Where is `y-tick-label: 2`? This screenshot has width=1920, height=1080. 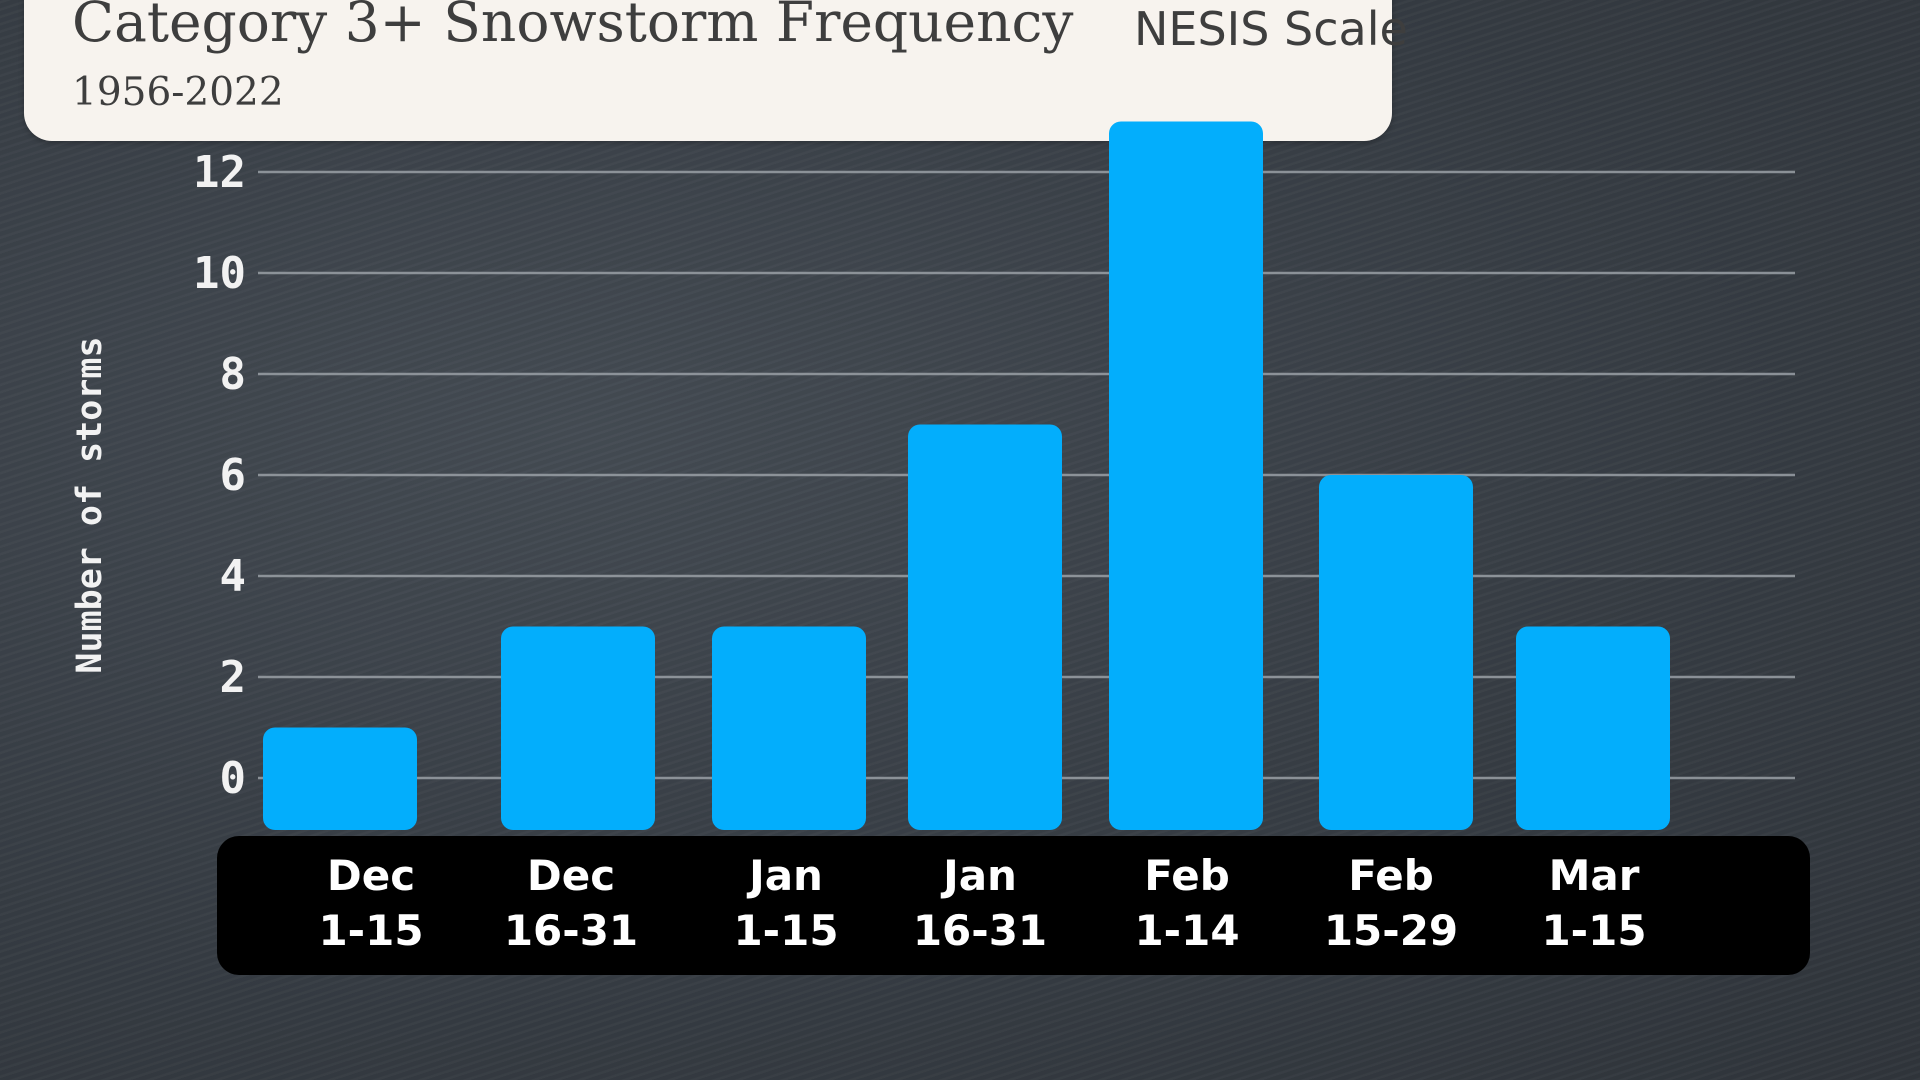 y-tick-label: 2 is located at coordinates (233, 677).